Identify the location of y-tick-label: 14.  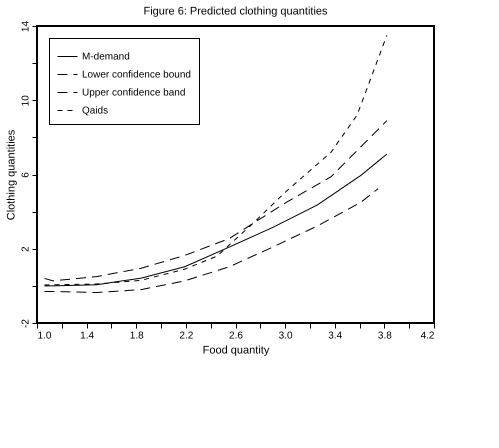
(26, 26).